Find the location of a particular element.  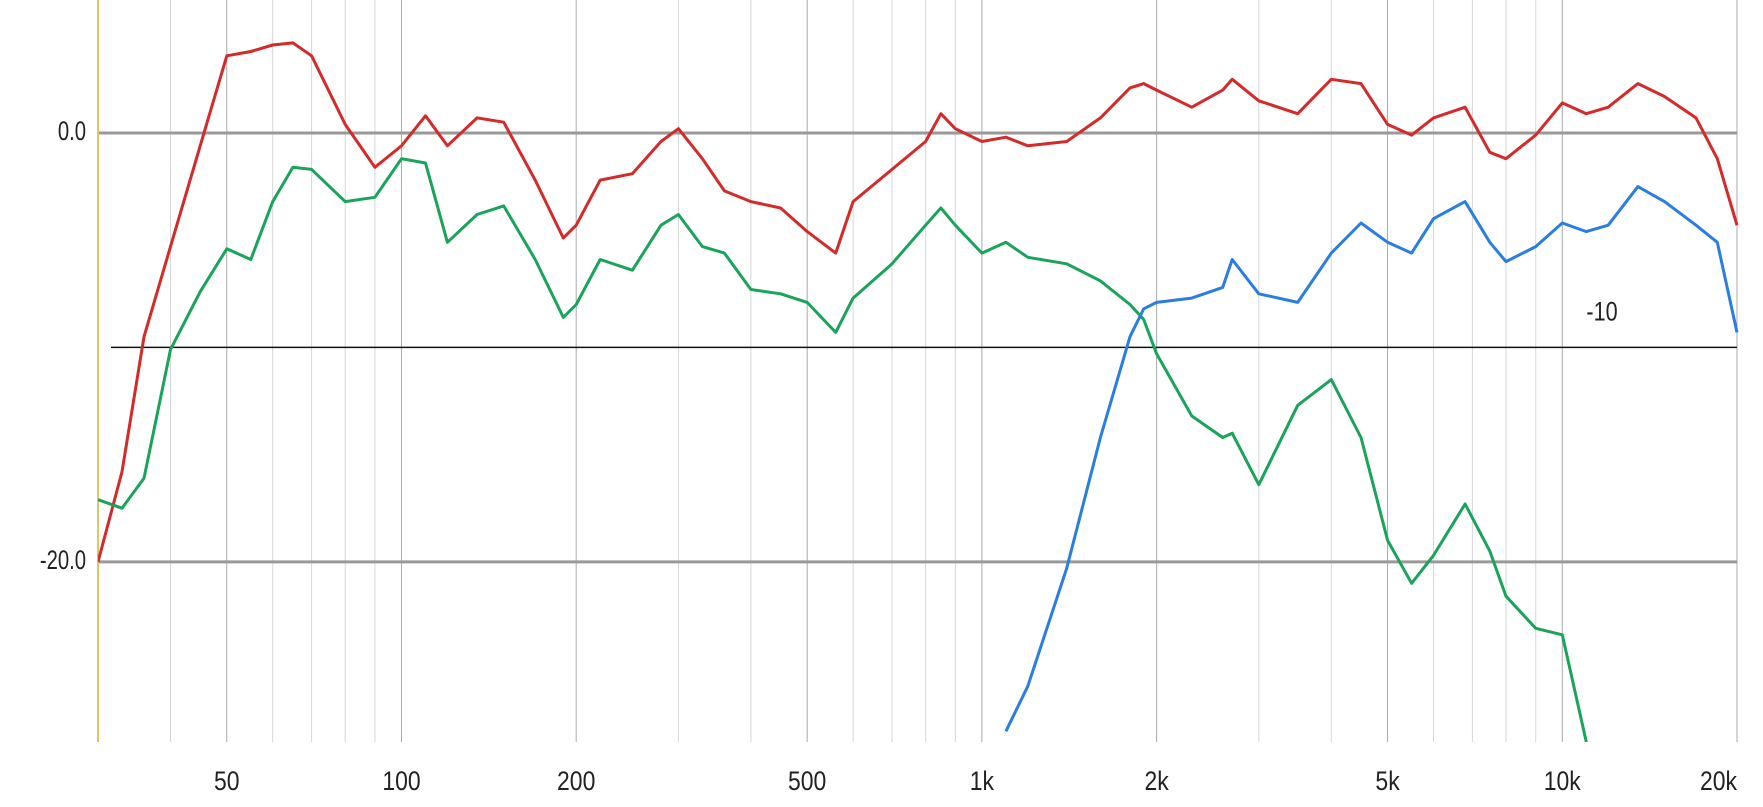

reference-label: -10 is located at coordinates (1601, 312).